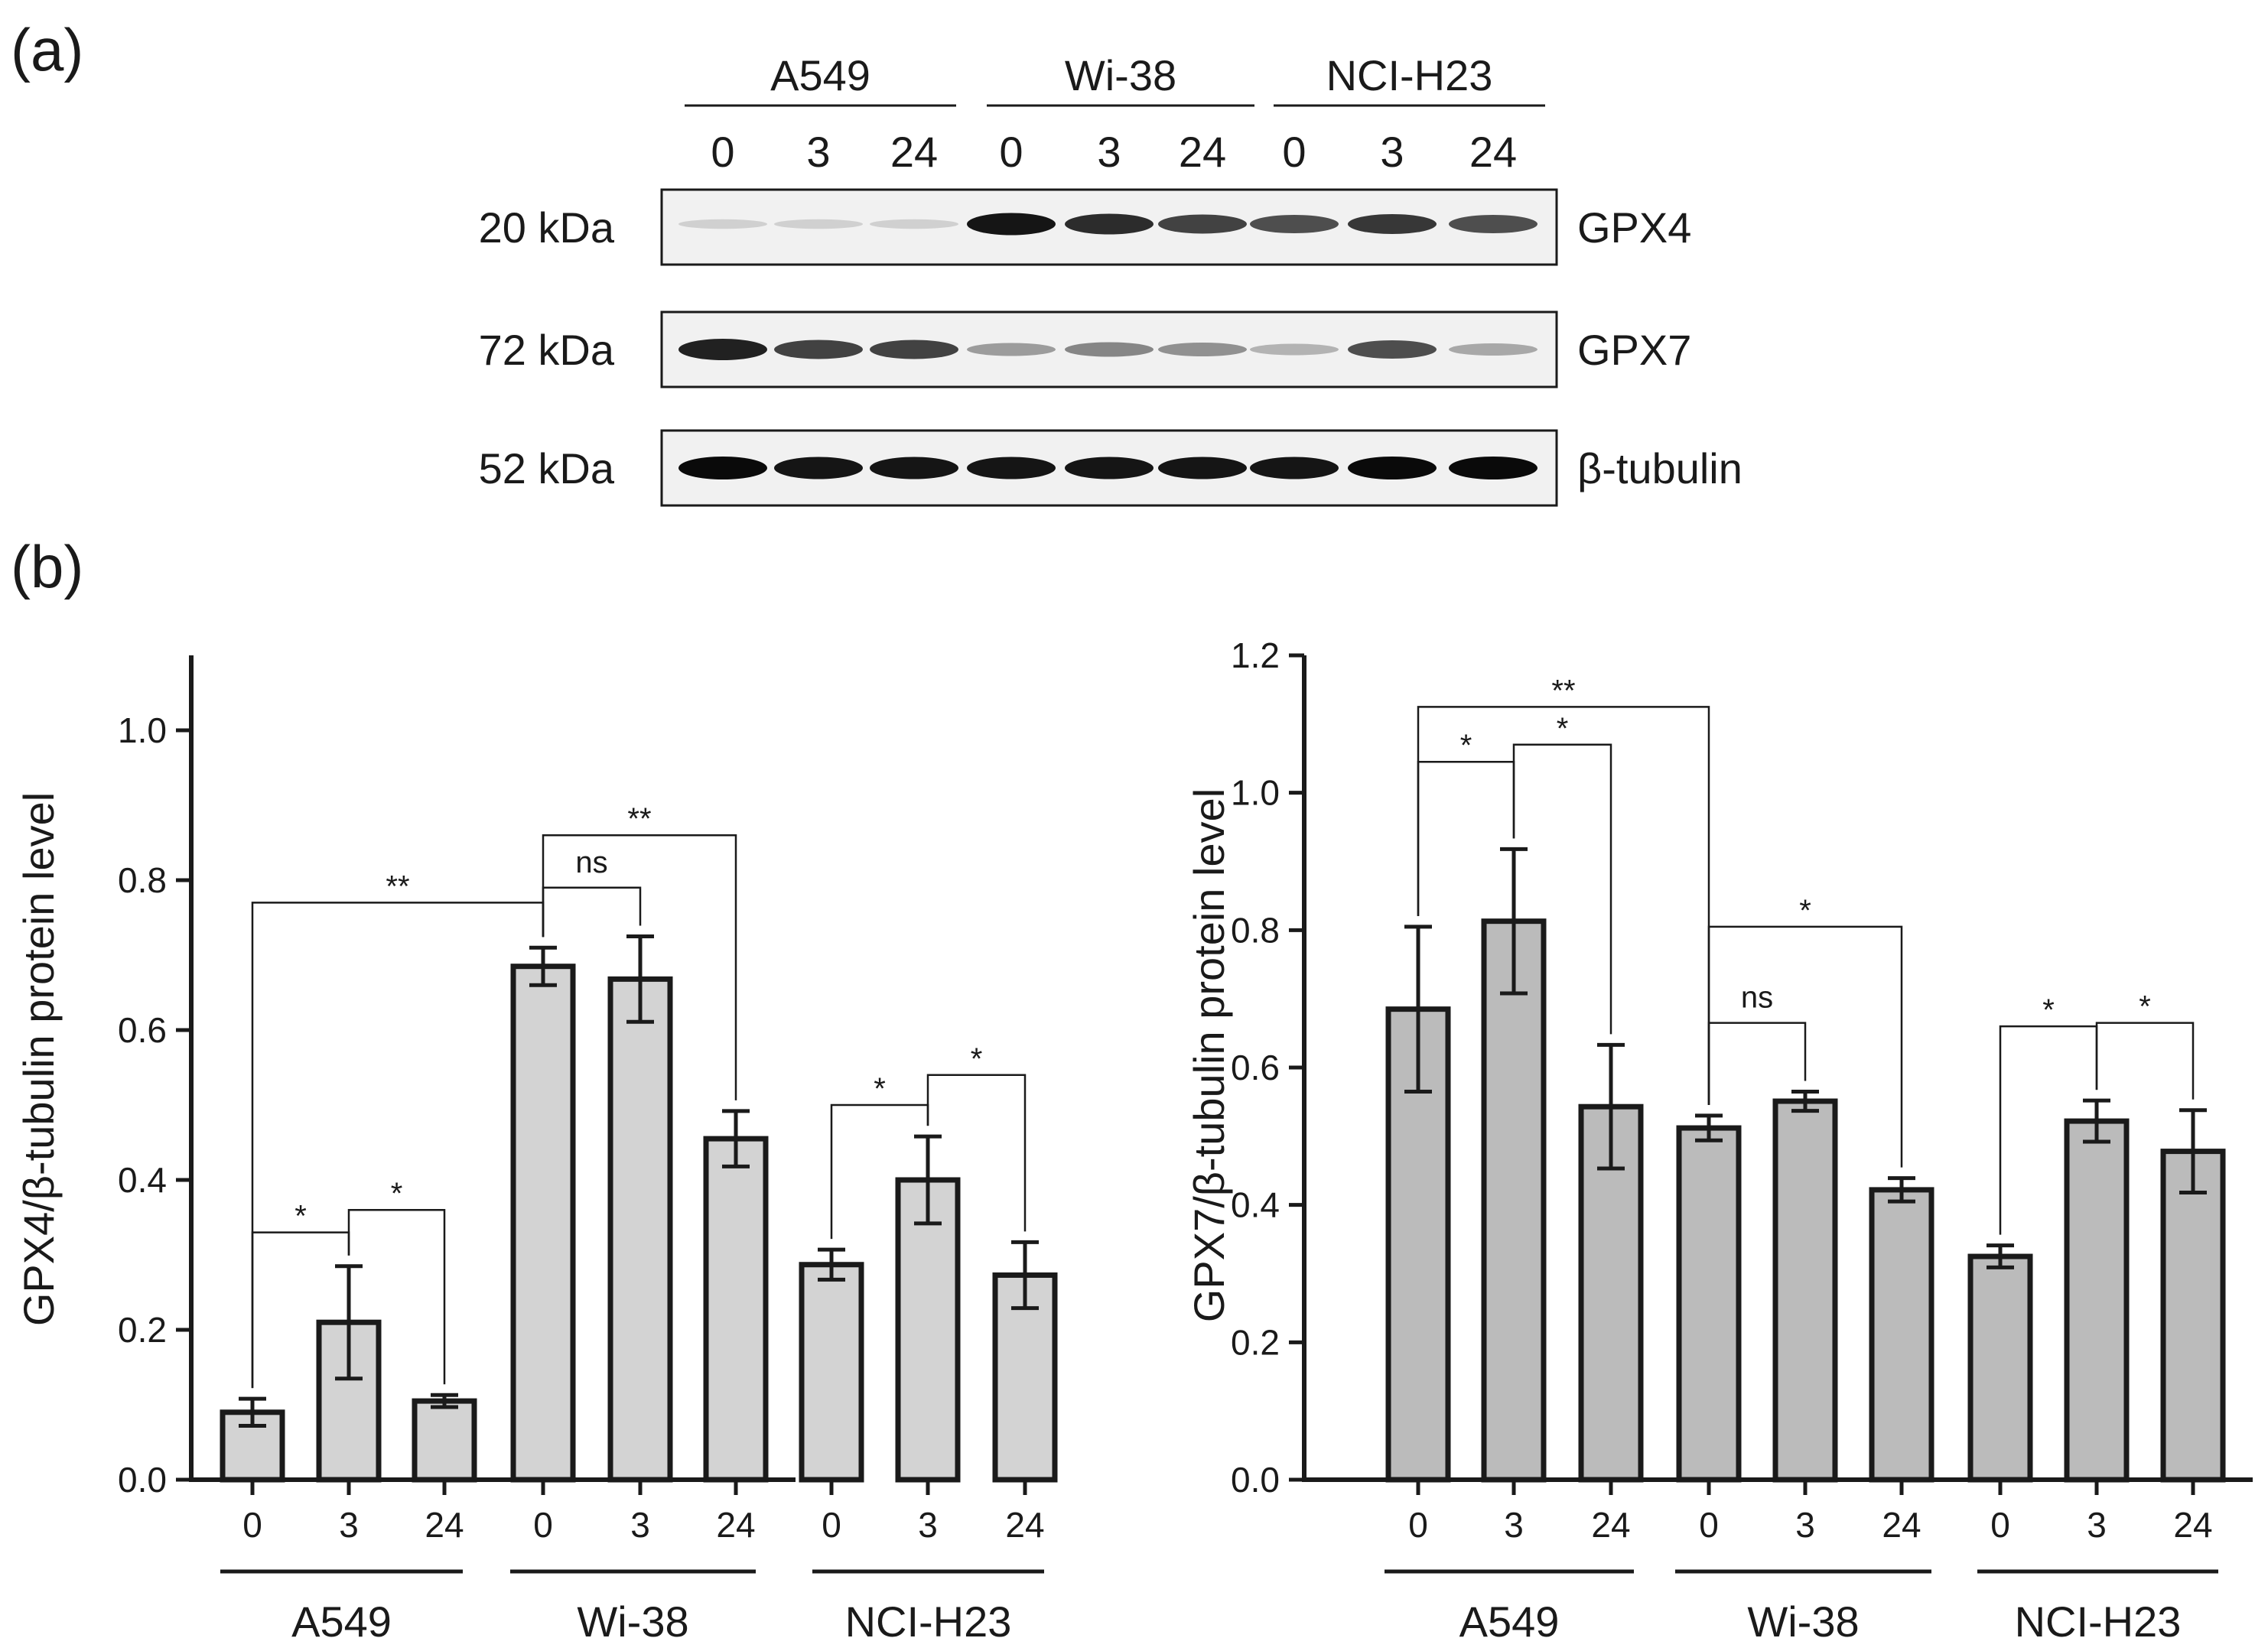 The width and height of the screenshot is (2268, 1651). Describe the element at coordinates (1255, 1342) in the screenshot. I see `y-tick-label: 0.2` at that location.